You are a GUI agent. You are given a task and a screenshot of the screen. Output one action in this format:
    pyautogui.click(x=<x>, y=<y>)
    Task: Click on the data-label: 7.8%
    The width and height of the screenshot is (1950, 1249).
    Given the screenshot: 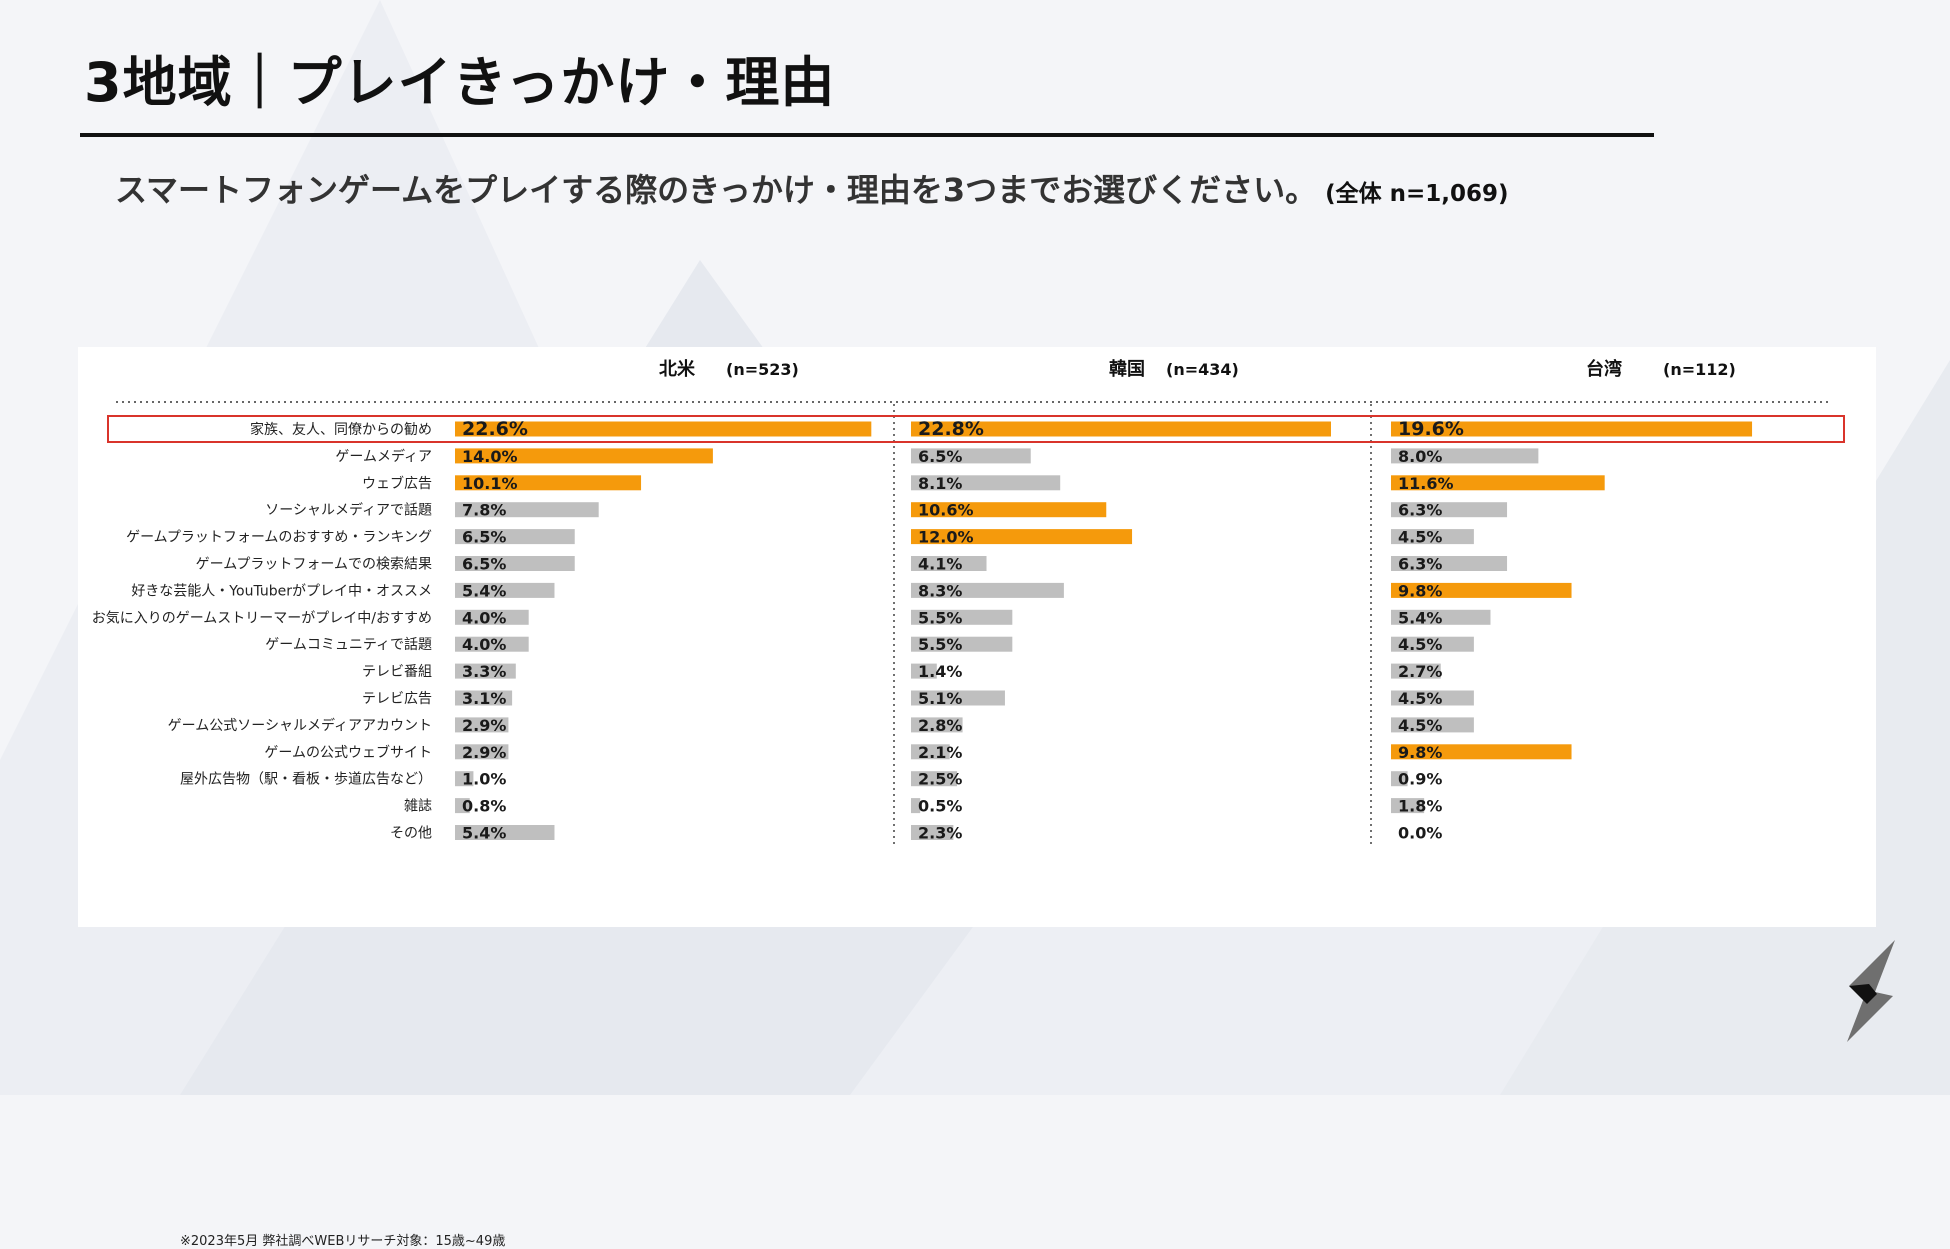 What is the action you would take?
    pyautogui.click(x=484, y=510)
    